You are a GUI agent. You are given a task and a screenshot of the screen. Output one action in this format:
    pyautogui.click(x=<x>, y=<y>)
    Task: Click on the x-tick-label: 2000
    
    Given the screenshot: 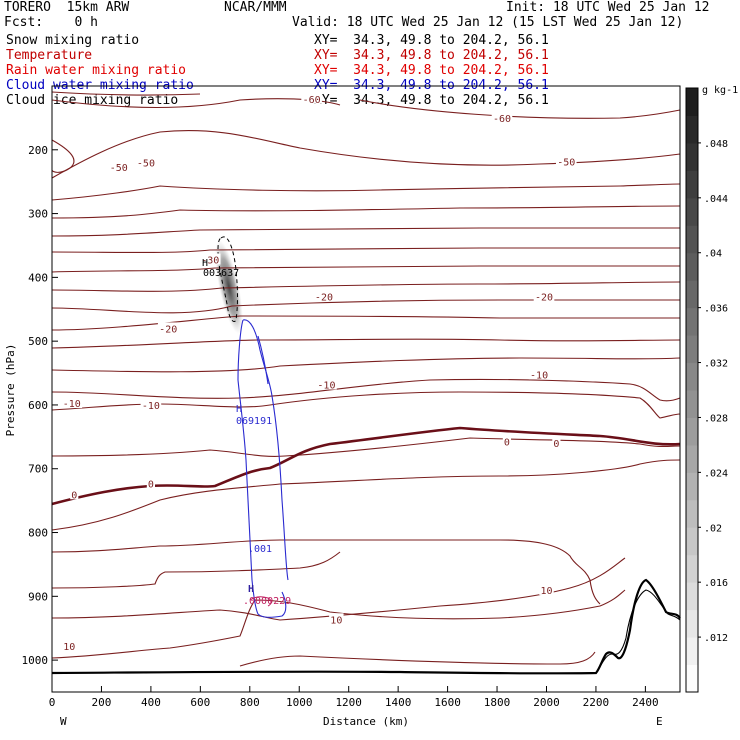 What is the action you would take?
    pyautogui.click(x=546, y=702)
    